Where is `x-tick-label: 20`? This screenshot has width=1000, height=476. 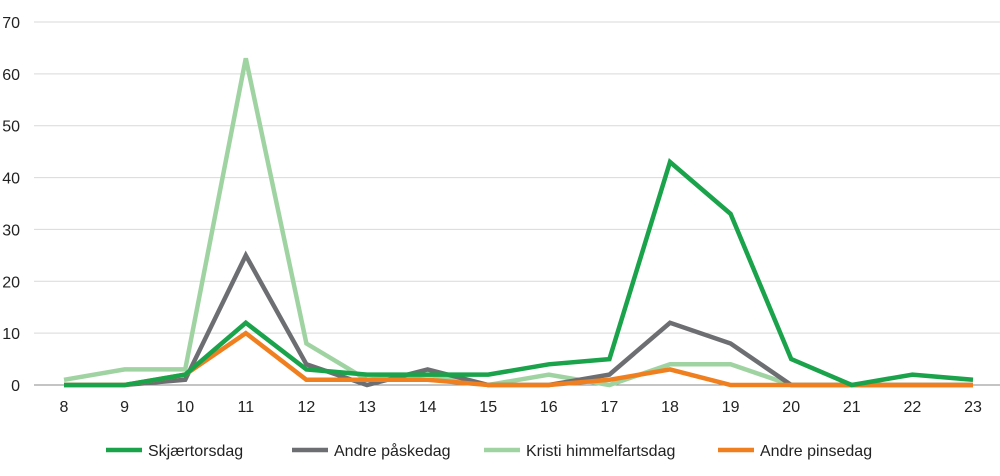 x-tick-label: 20 is located at coordinates (791, 407).